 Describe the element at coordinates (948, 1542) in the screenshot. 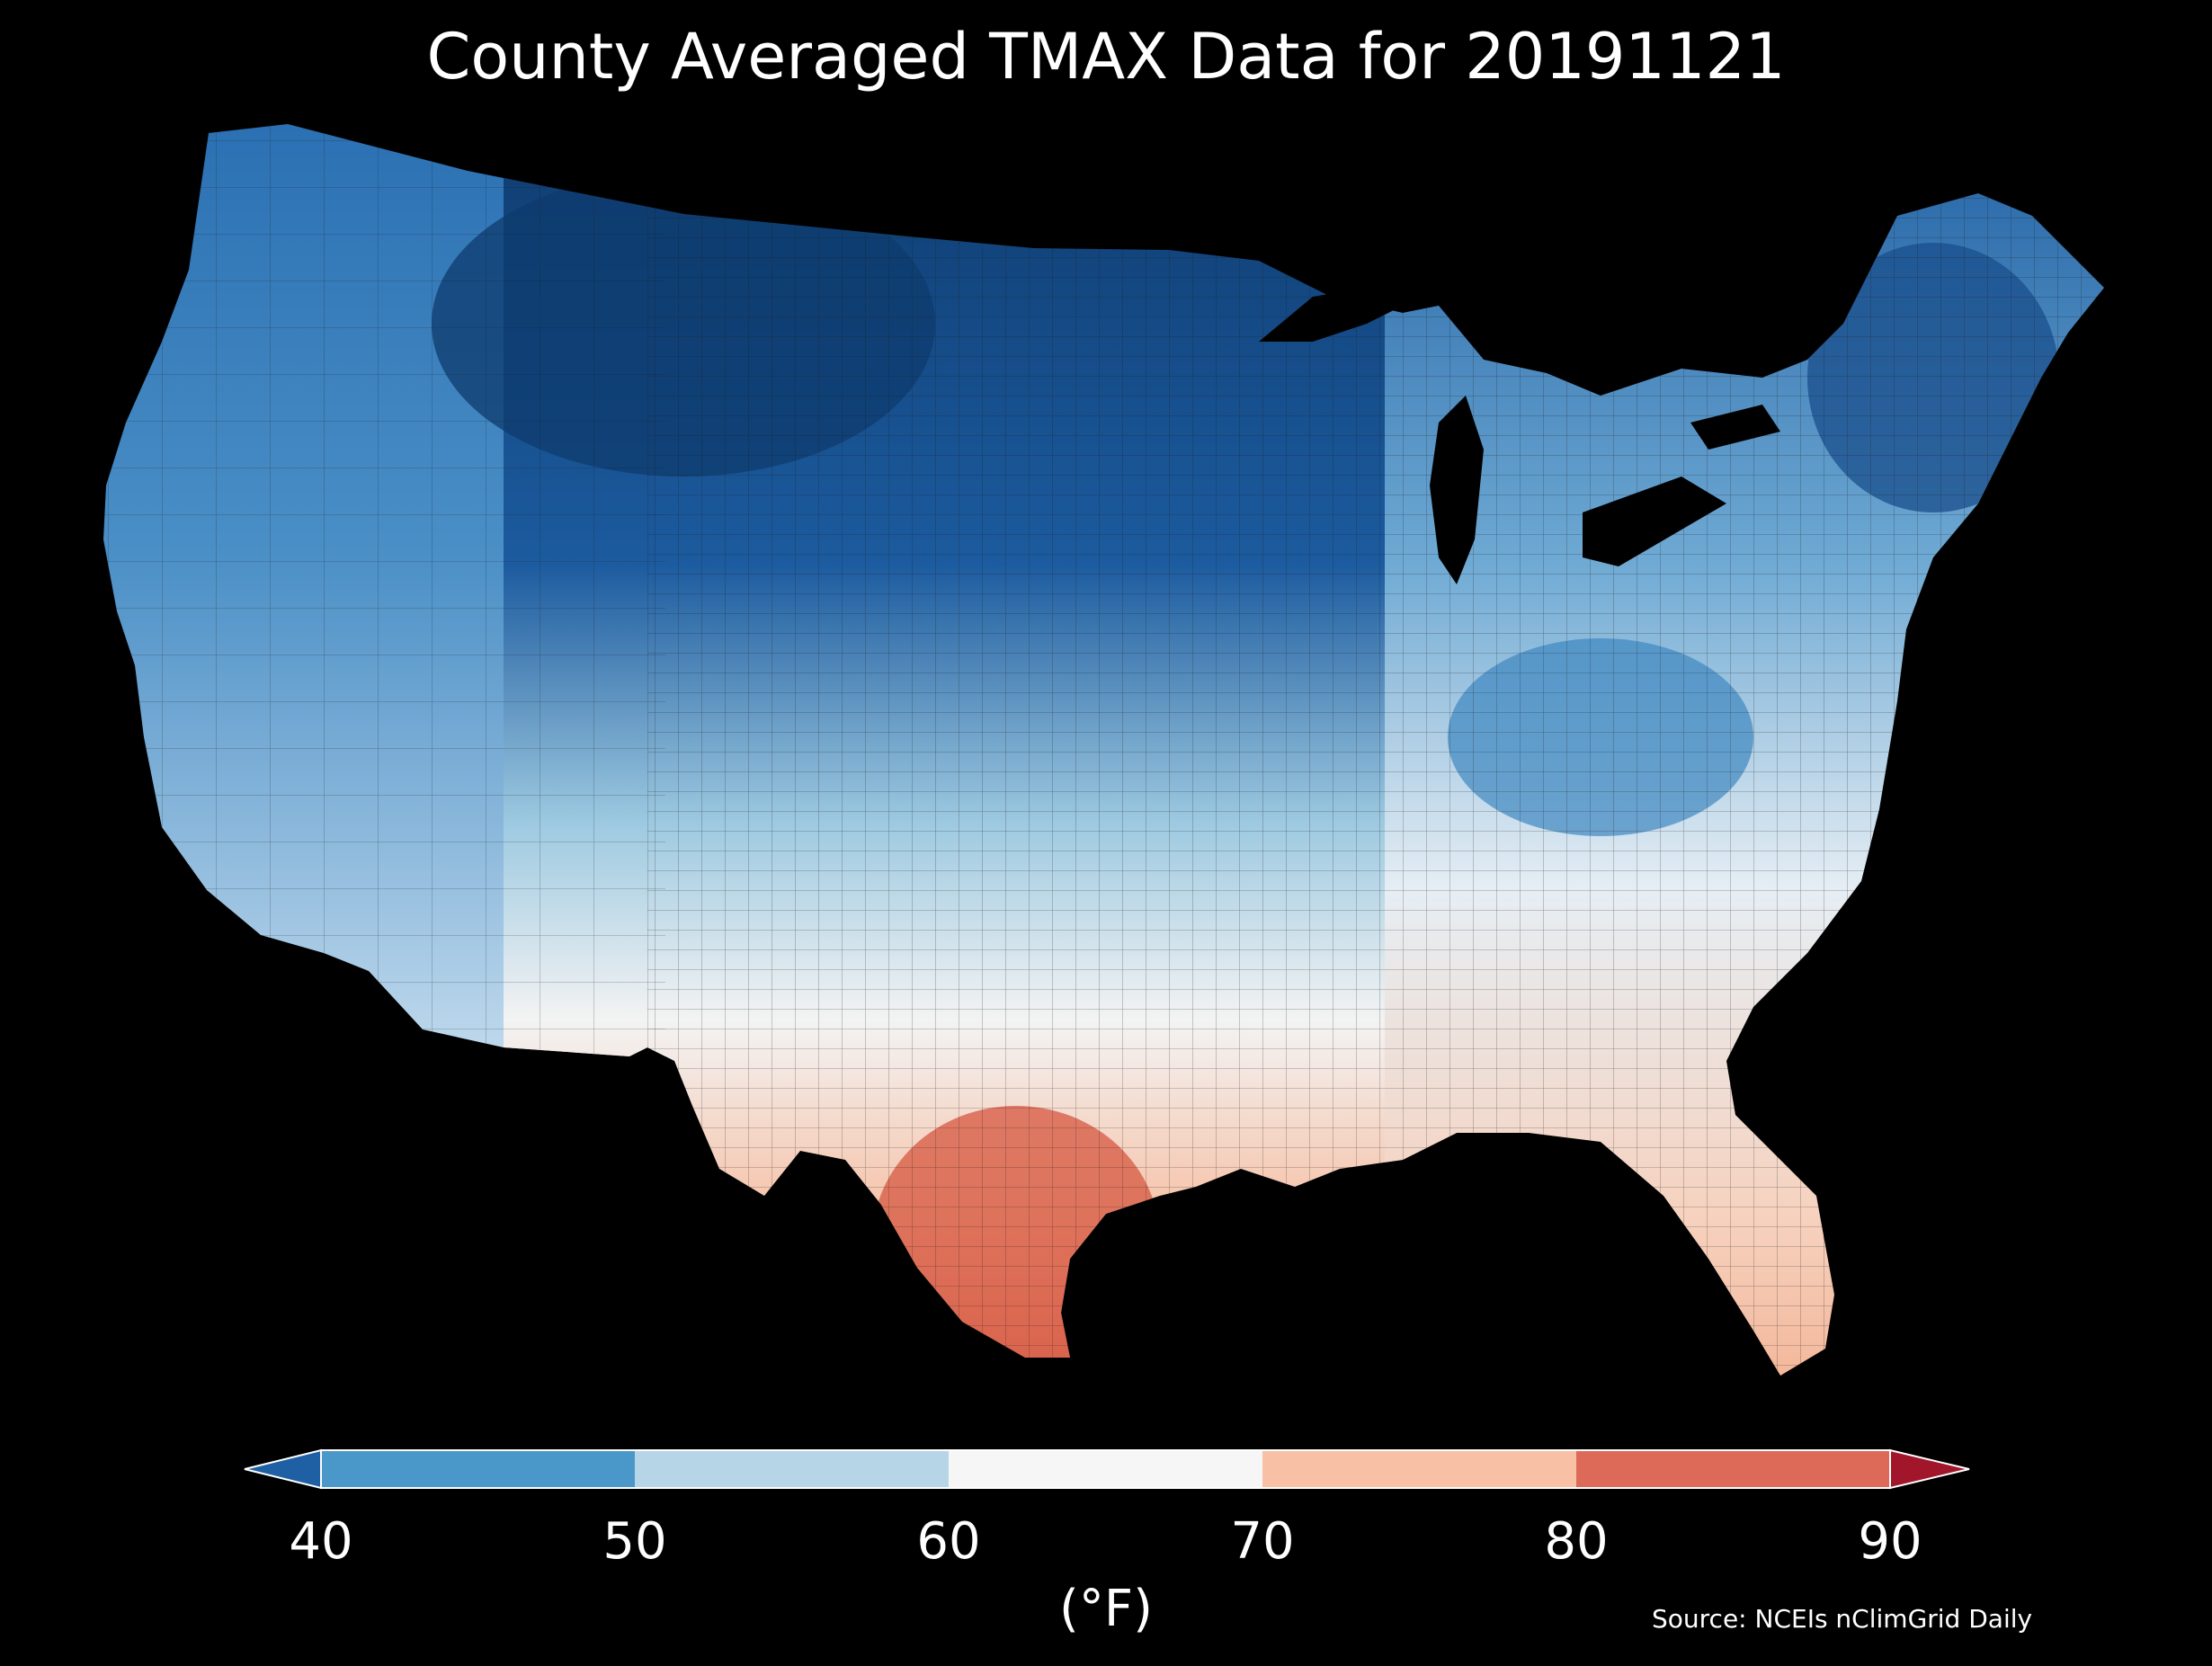

I see `colorbar-tick-60: 60` at that location.